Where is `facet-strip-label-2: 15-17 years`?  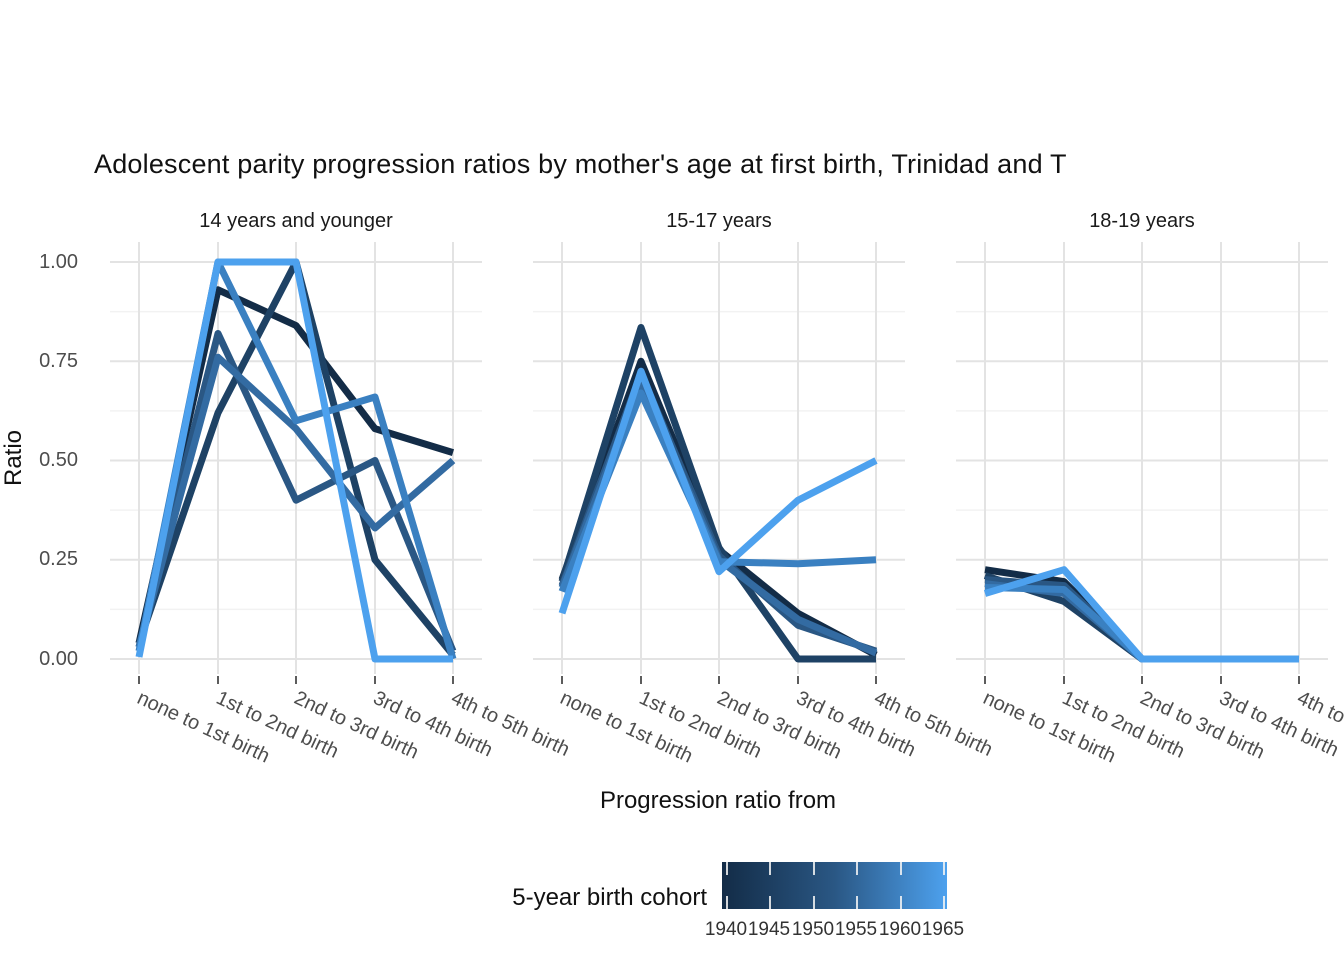 facet-strip-label-2: 15-17 years is located at coordinates (719, 221).